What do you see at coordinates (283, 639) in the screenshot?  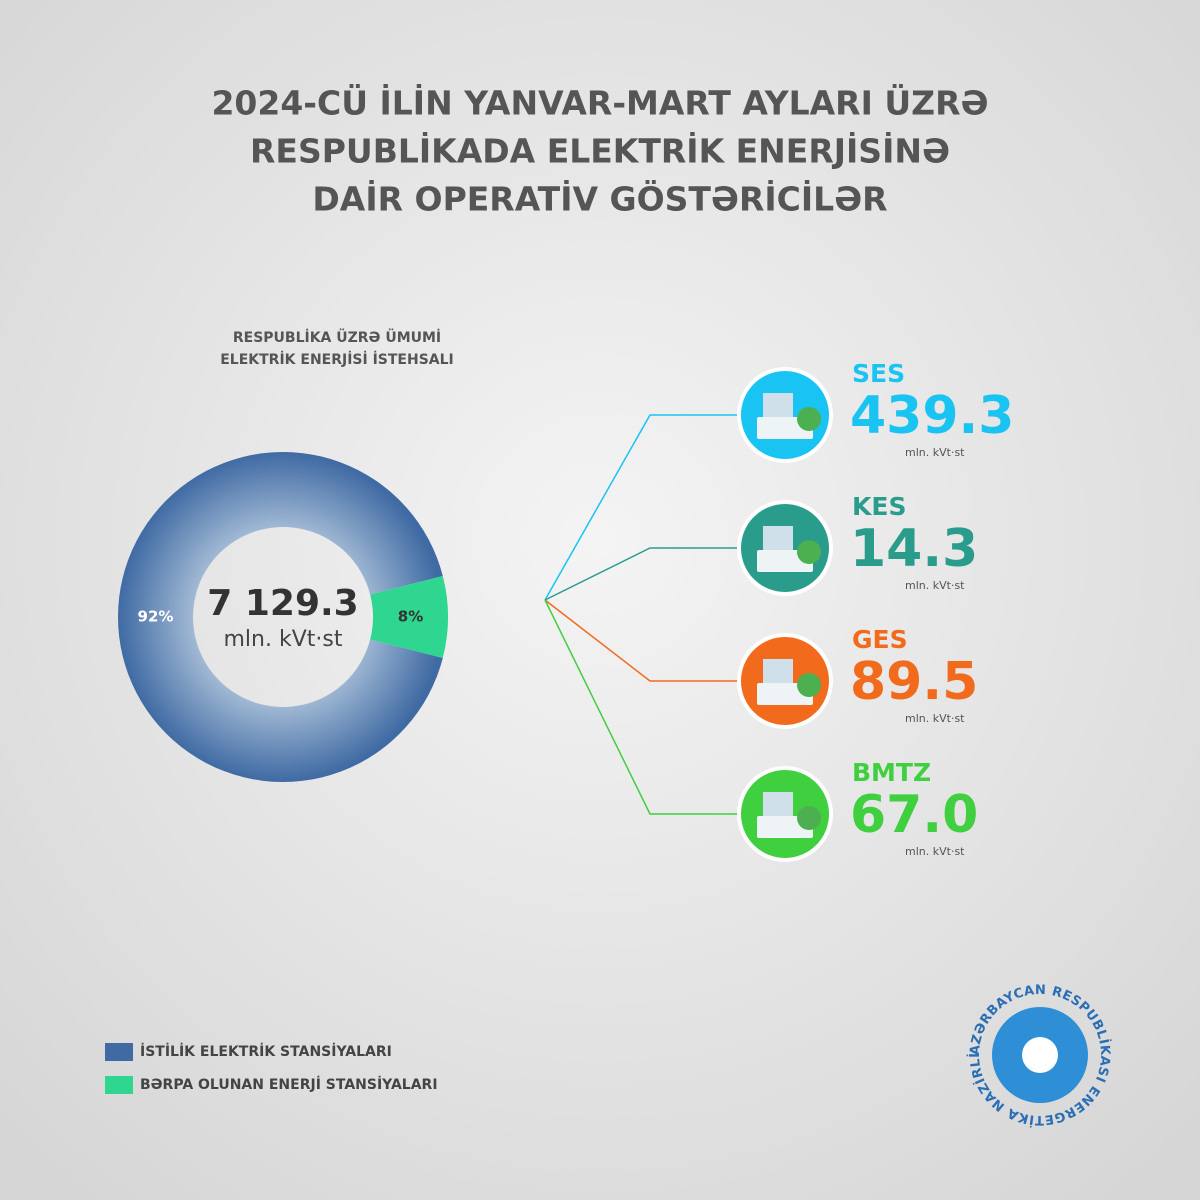 I see `total-unit: mln. kVt·st` at bounding box center [283, 639].